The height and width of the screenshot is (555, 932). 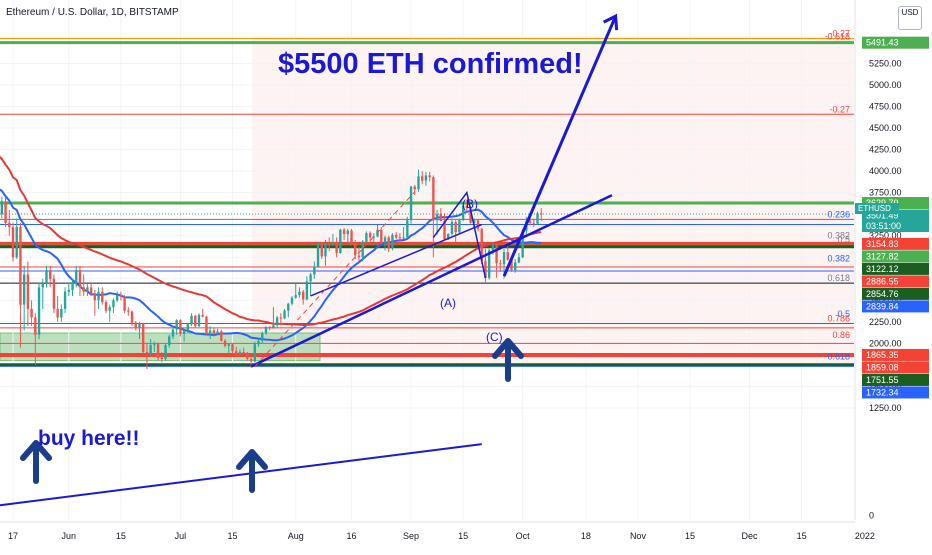 I want to click on target-projection-arrow, so click(x=560, y=146).